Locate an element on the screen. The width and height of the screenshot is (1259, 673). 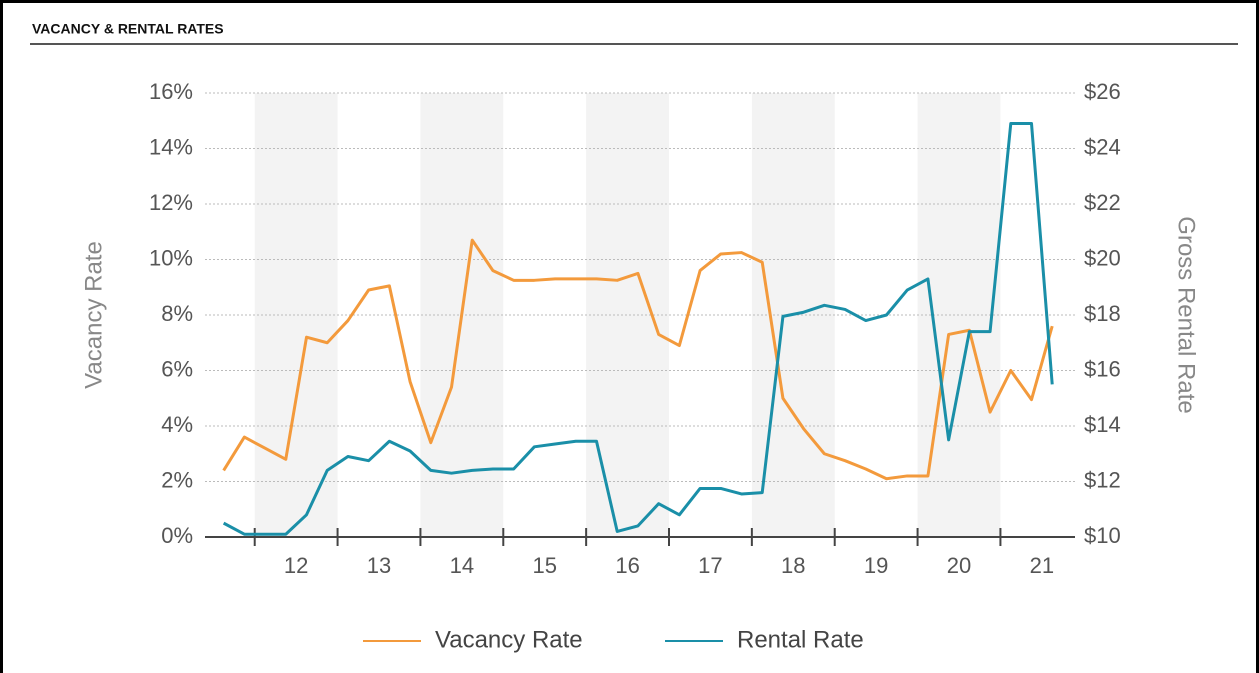
y-axis-label: Vacancy Rate is located at coordinates (93, 315).